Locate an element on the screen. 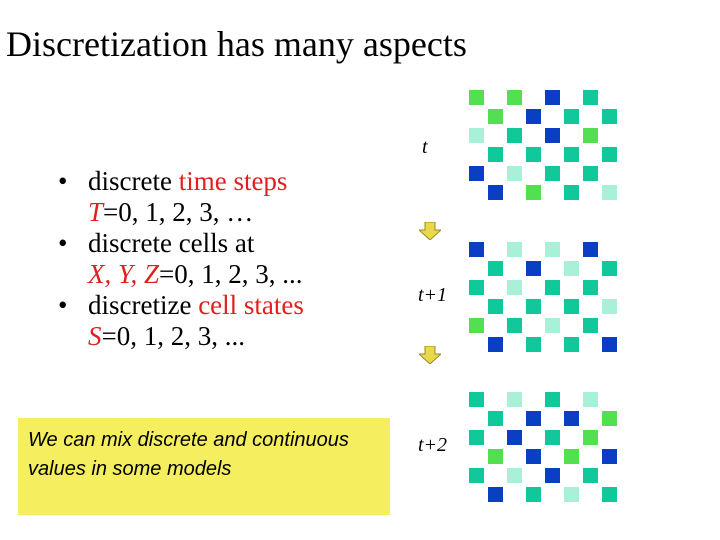 Image resolution: width=720 pixels, height=540 pixels. variable-name: S is located at coordinates (95, 336).